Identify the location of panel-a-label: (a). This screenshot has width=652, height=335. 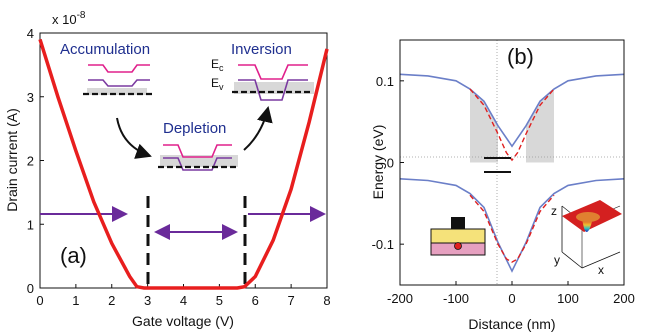
(73, 255).